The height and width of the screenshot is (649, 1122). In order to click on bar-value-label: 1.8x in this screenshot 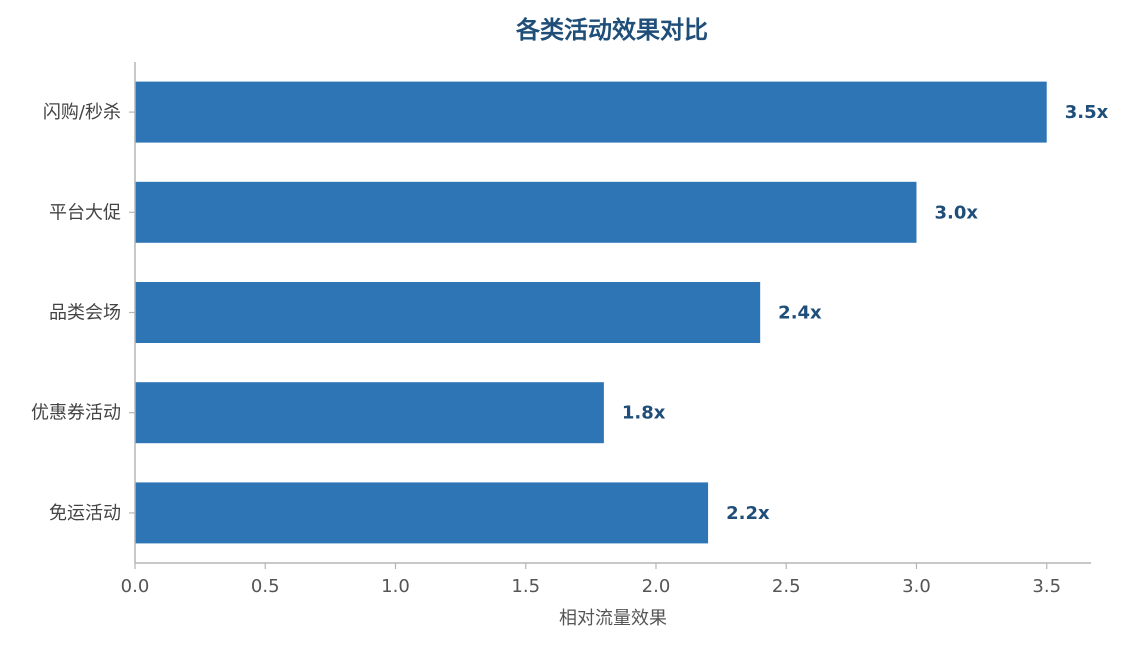, I will do `click(644, 413)`.